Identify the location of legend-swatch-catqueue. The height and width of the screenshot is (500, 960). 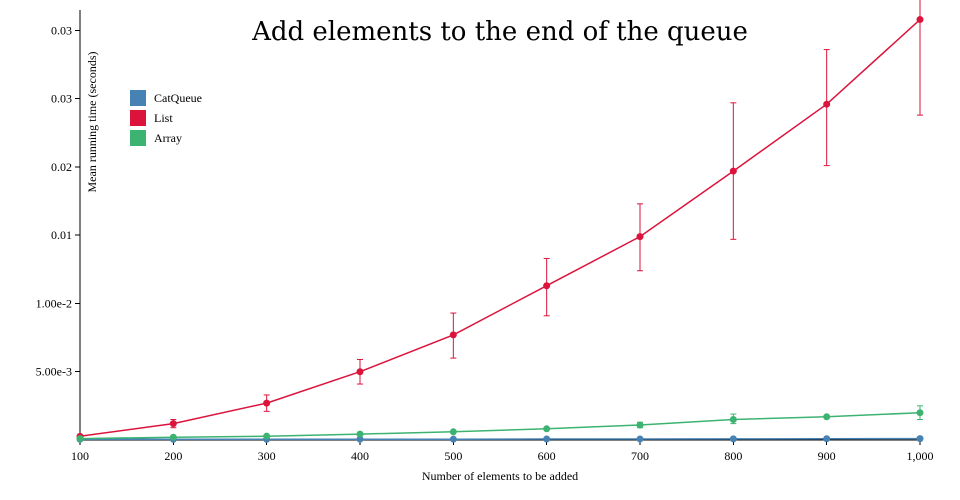
(138, 98).